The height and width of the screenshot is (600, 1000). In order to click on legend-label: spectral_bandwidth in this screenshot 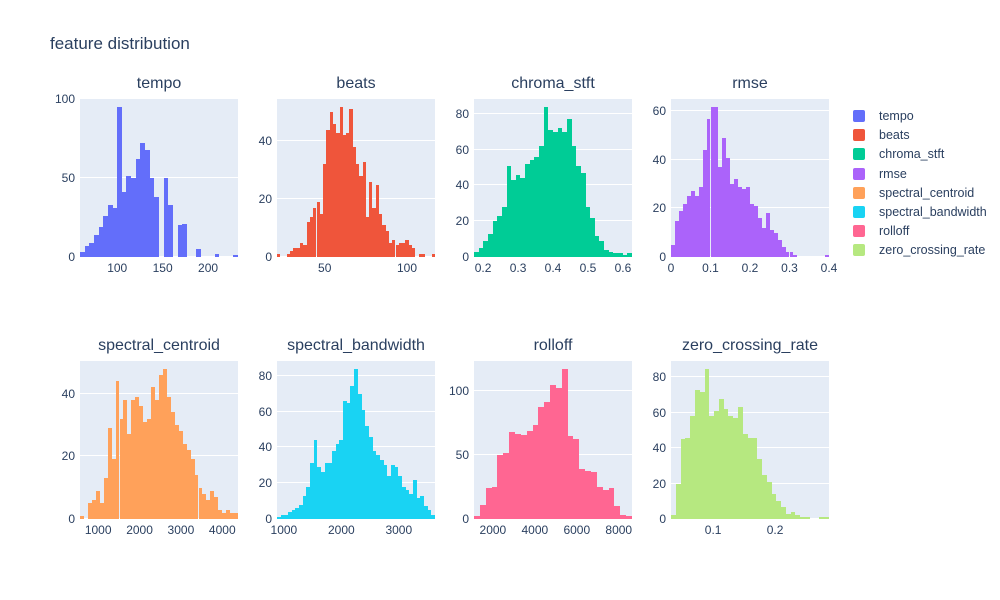, I will do `click(933, 211)`.